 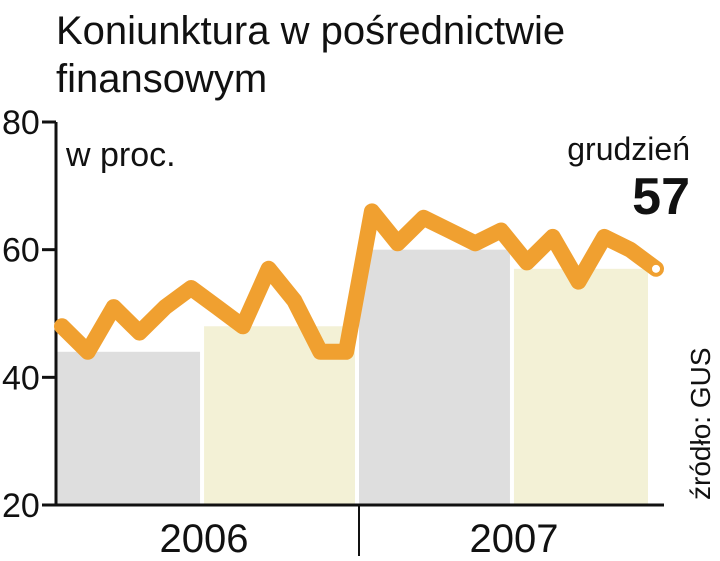 I want to click on year-label-2006: 2006, so click(x=204, y=539).